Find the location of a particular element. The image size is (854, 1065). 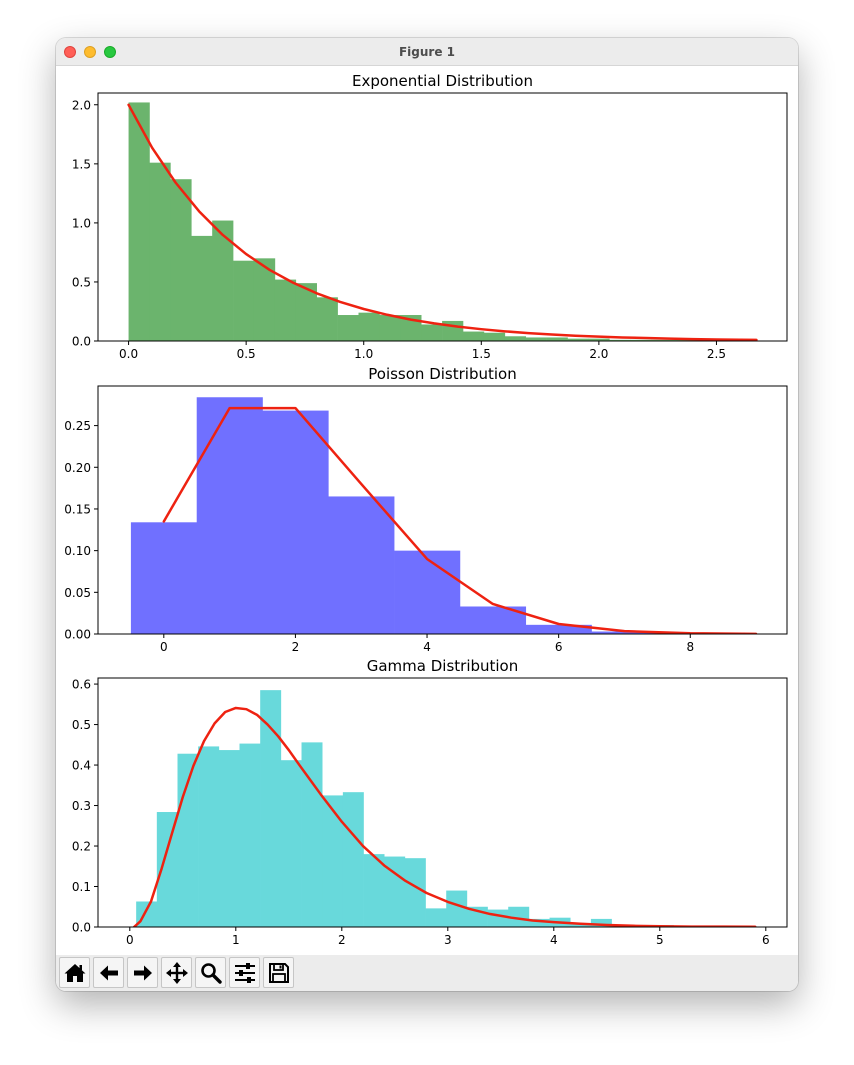

forward-button is located at coordinates (142, 972).